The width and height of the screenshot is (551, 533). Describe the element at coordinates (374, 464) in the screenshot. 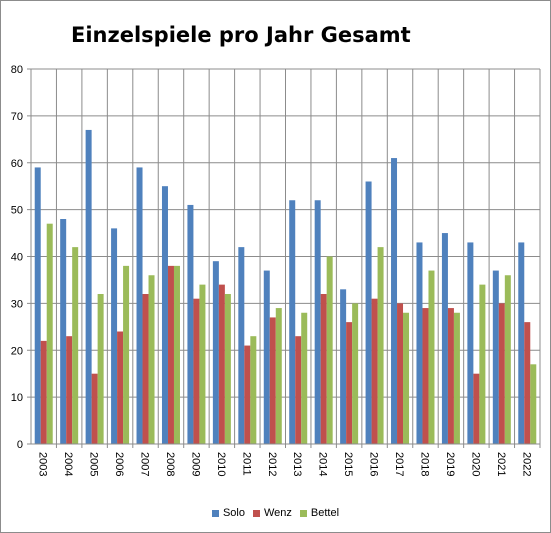

I see `x-tick-label: 2016` at that location.